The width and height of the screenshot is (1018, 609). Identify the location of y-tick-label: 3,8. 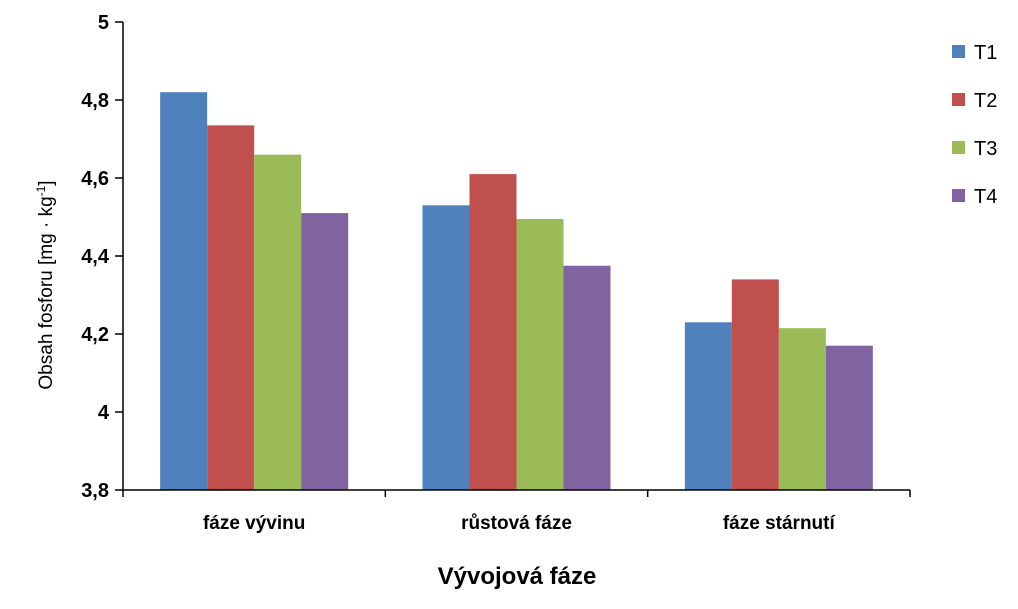
(95, 491).